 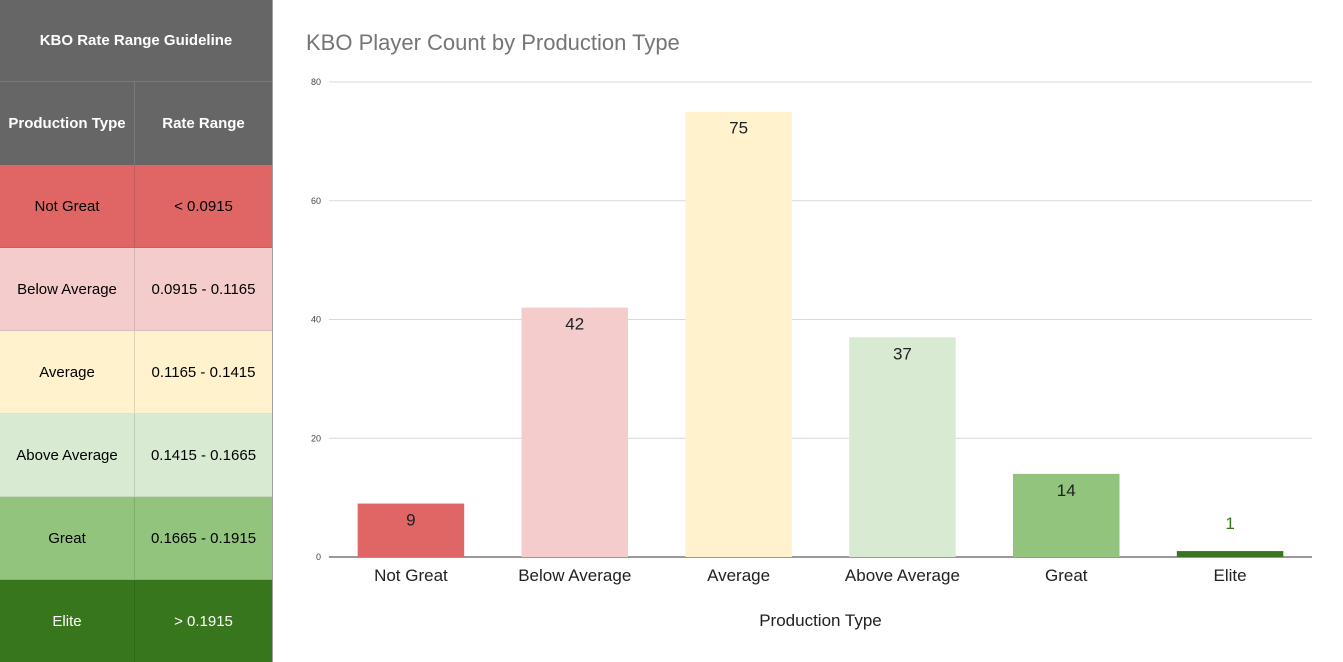 I want to click on x-tick-label: Average, so click(x=738, y=575).